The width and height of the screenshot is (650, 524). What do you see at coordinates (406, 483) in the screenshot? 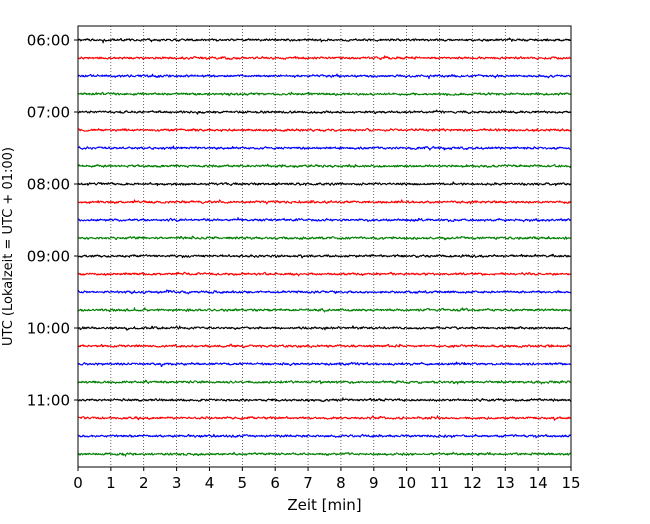
I see `x-tick-label-10: 10` at bounding box center [406, 483].